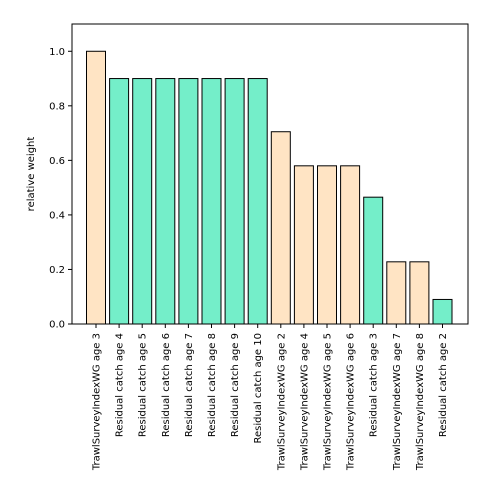 The height and width of the screenshot is (480, 480). I want to click on x-tick-label: TrawlSurveyIndexWG age 5, so click(328, 402).